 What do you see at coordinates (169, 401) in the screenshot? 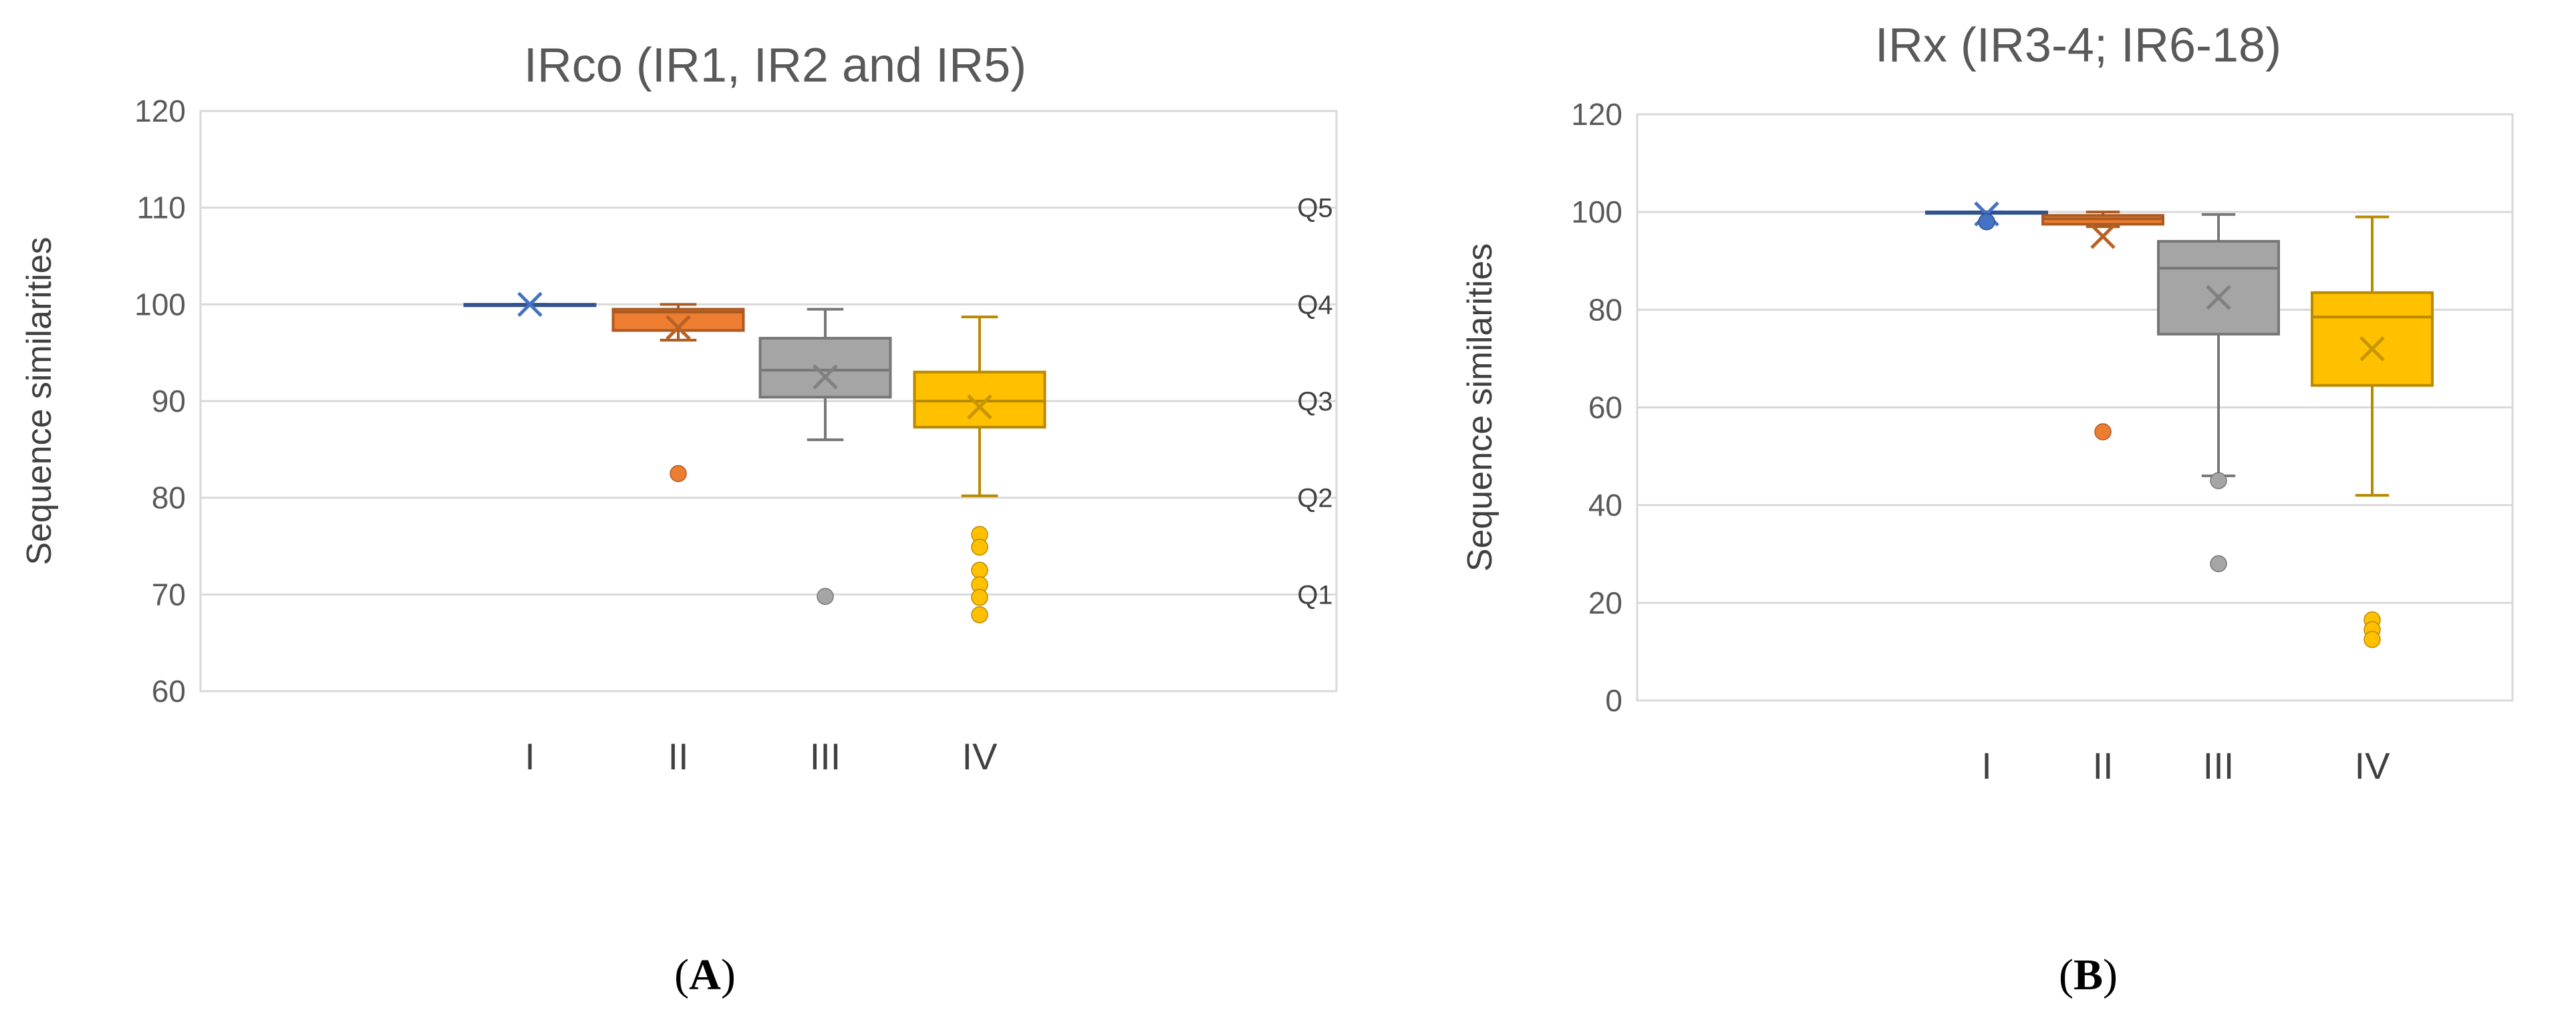
I see `y-tick-label: 90` at bounding box center [169, 401].